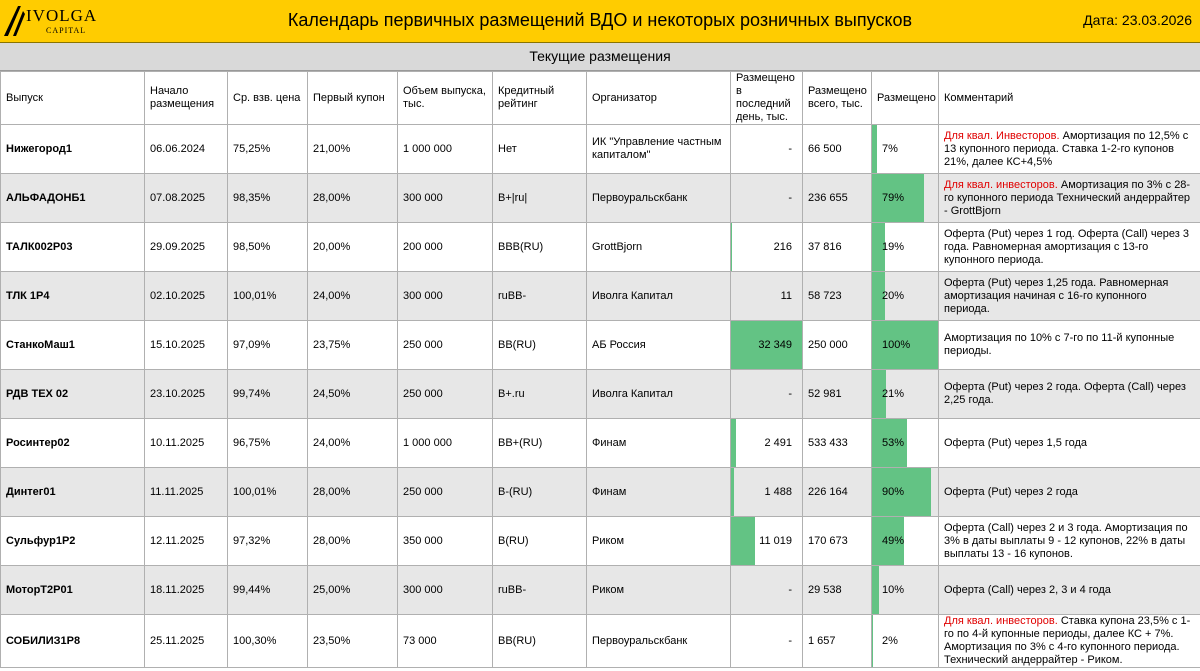  What do you see at coordinates (600, 57) in the screenshot?
I see `section-title: Текущие размещения` at bounding box center [600, 57].